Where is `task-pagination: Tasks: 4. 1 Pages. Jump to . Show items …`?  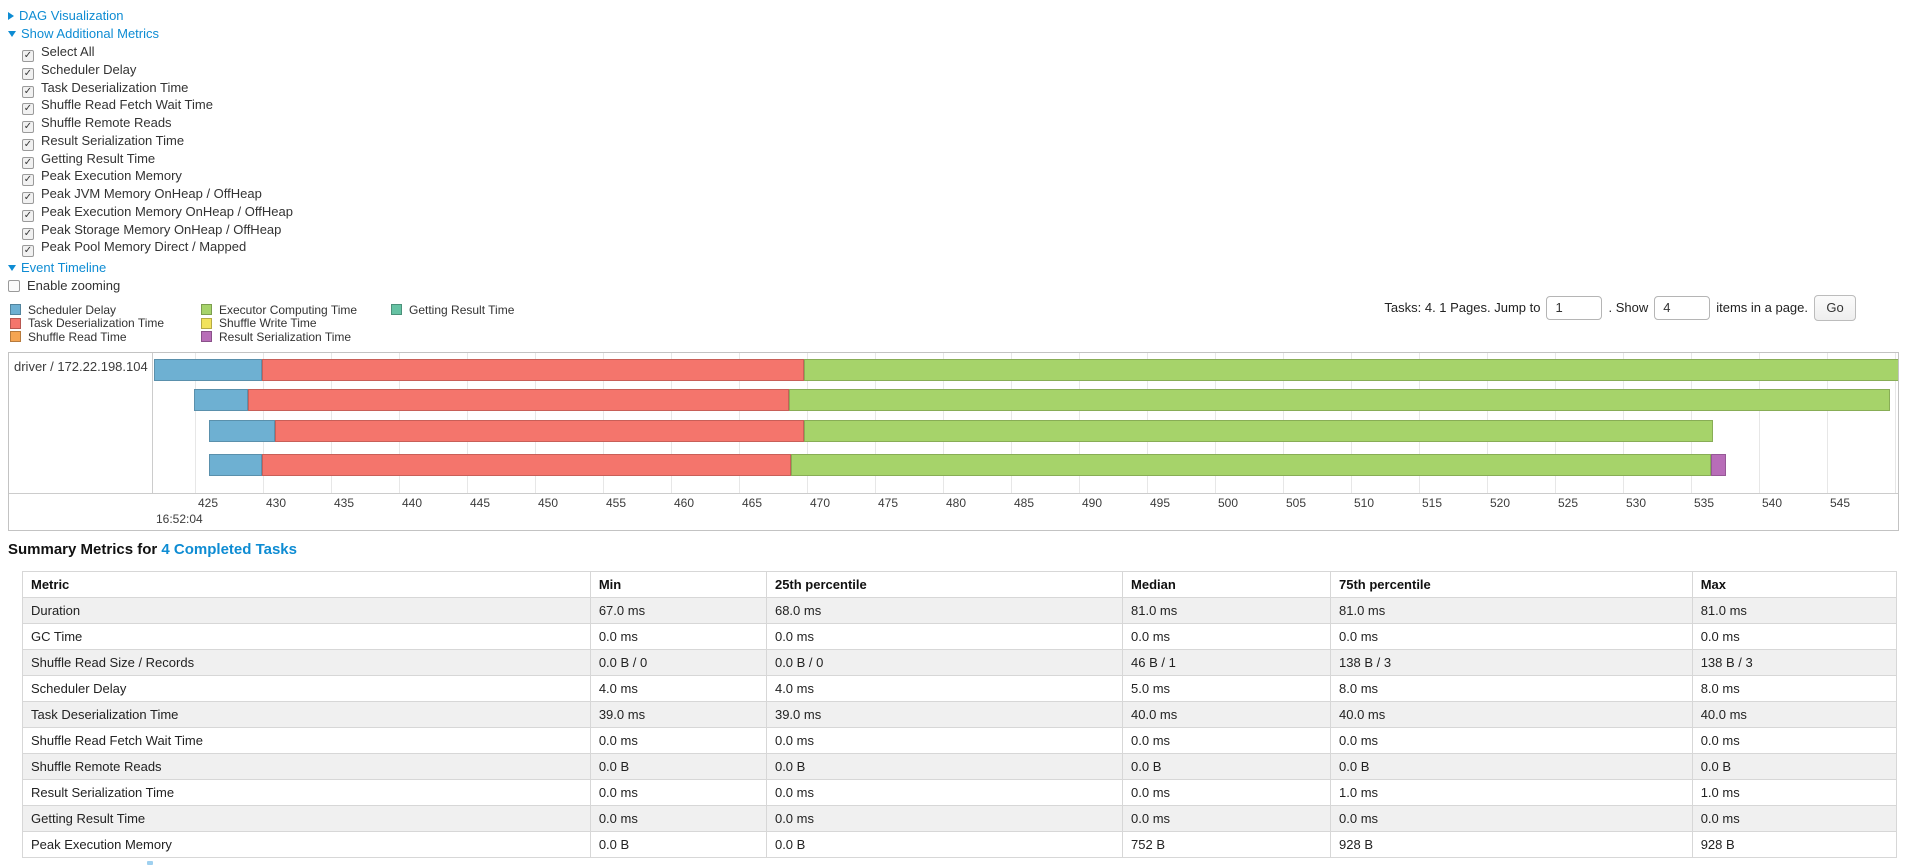
task-pagination: Tasks: 4. 1 Pages. Jump to . Show items … is located at coordinates (1620, 307).